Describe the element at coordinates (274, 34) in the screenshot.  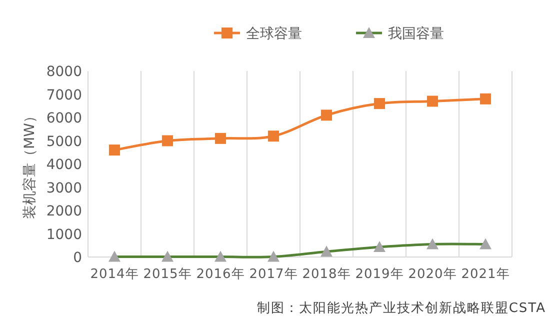
I see `legend-label: 全球容量` at that location.